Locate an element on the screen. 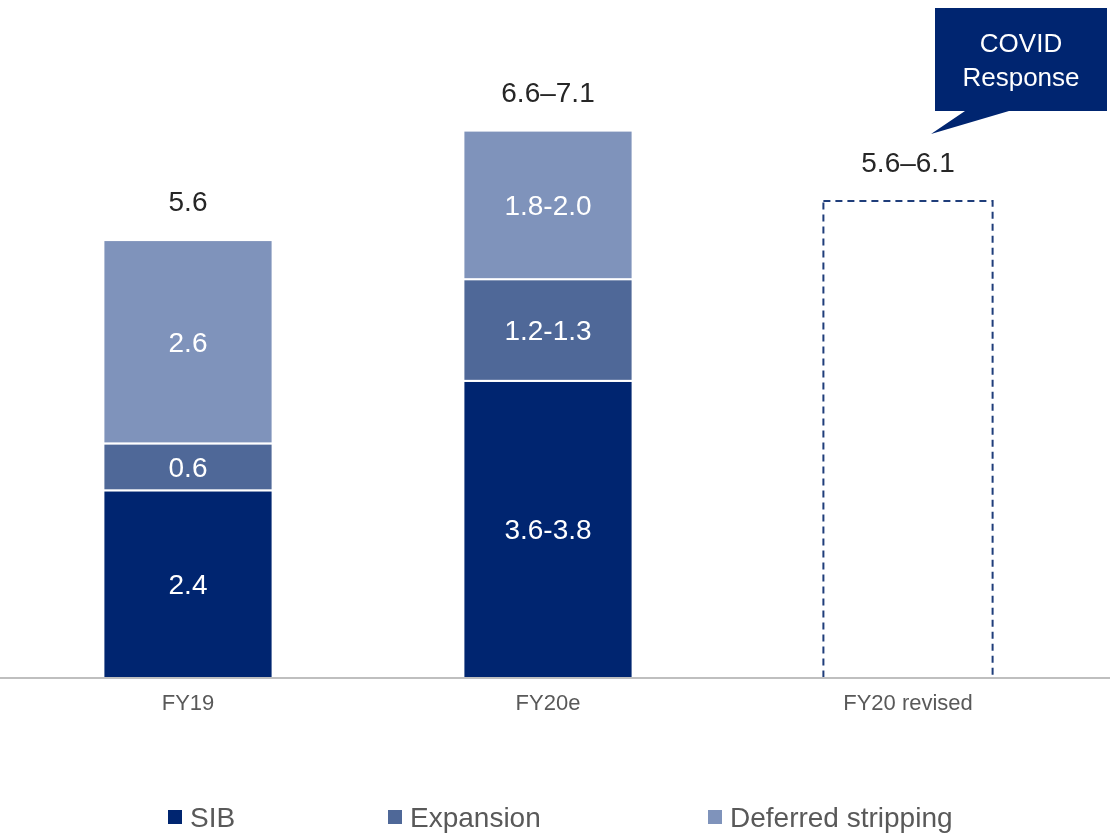  total-label: 6.6–7.1 is located at coordinates (548, 92).